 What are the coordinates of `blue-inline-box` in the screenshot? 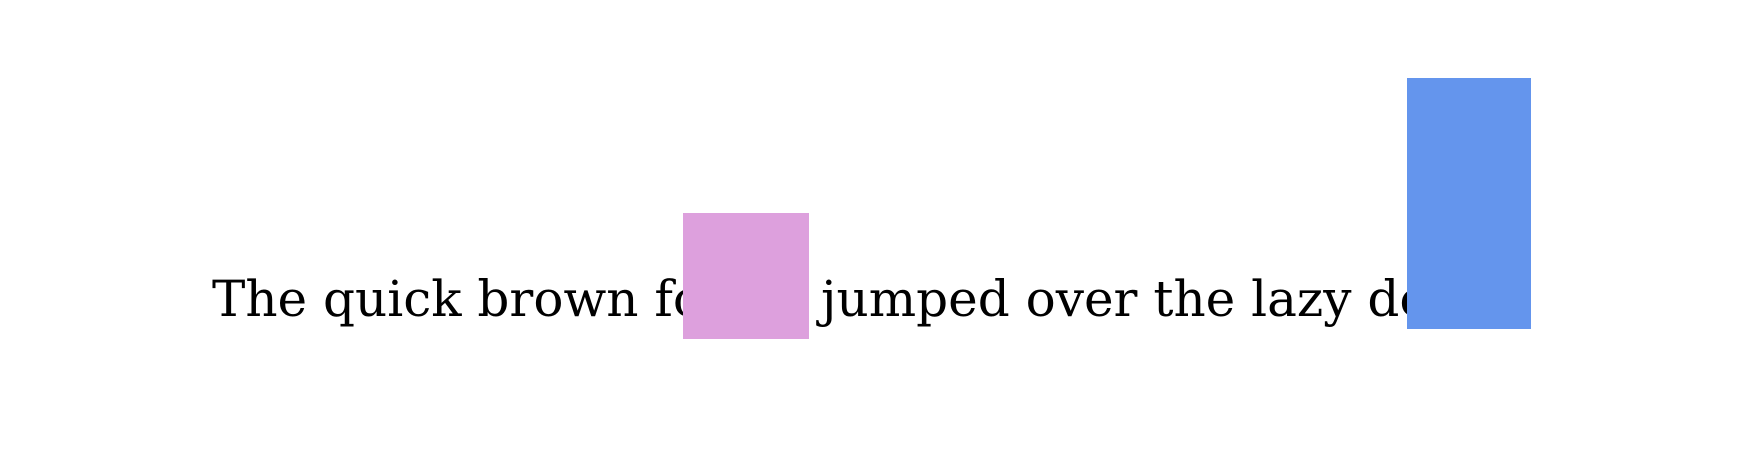 It's located at (1469, 203).